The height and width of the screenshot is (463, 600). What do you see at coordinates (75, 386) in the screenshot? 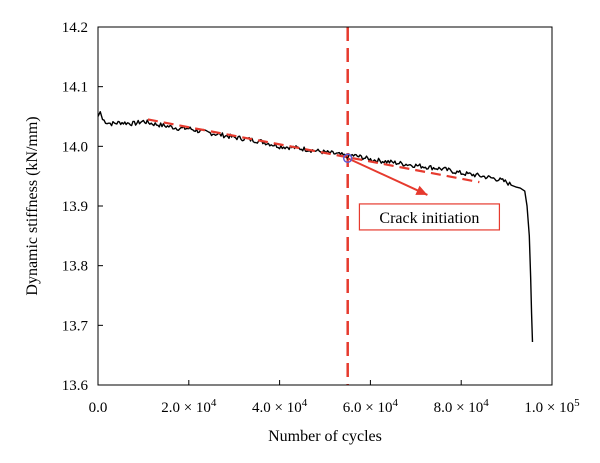
I see `y-tick-label: 13.6` at bounding box center [75, 386].